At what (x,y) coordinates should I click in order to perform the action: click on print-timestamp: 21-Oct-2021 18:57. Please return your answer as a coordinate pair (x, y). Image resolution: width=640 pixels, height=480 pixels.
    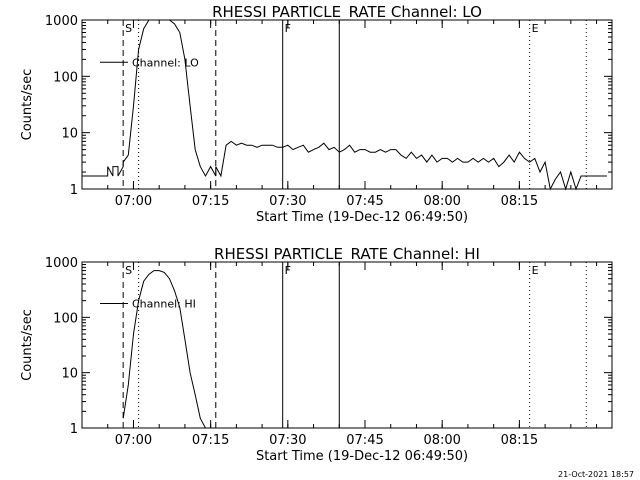
    Looking at the image, I should click on (596, 474).